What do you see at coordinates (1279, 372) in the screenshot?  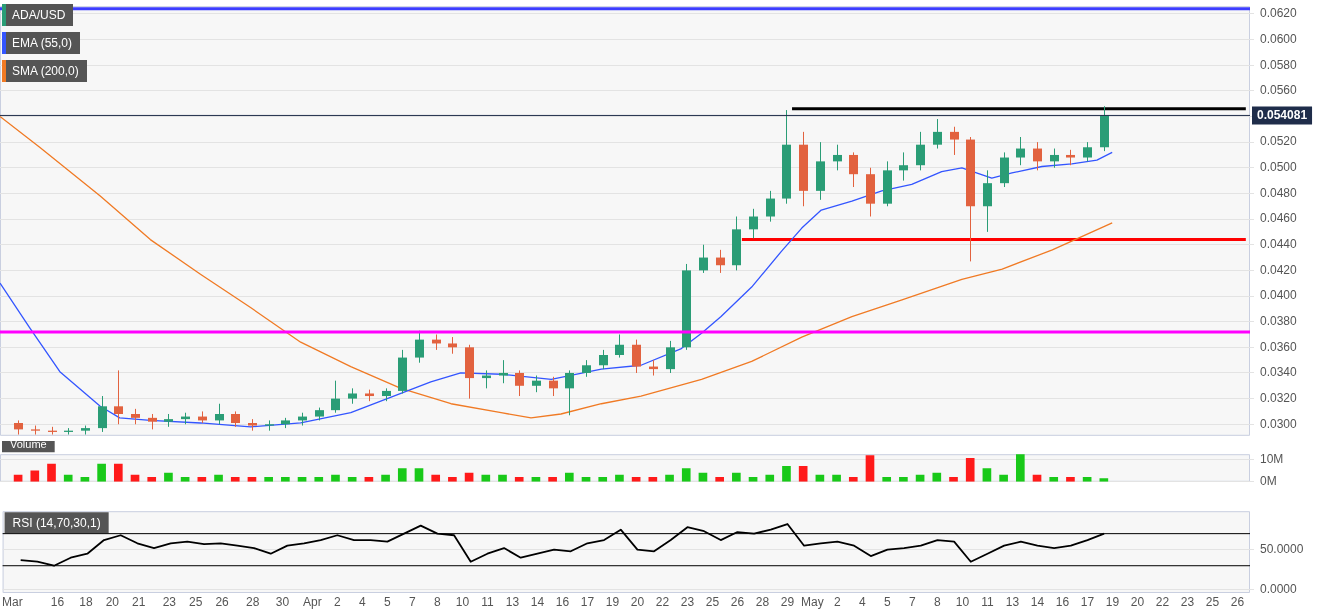 I see `y-tick-label: 0.0340` at bounding box center [1279, 372].